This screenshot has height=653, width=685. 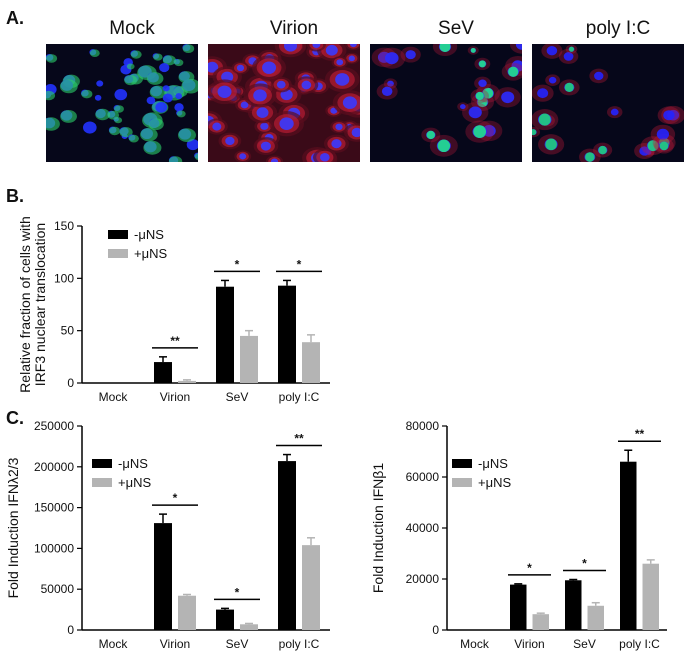 I want to click on legend-label: -μNS, so click(x=133, y=463).